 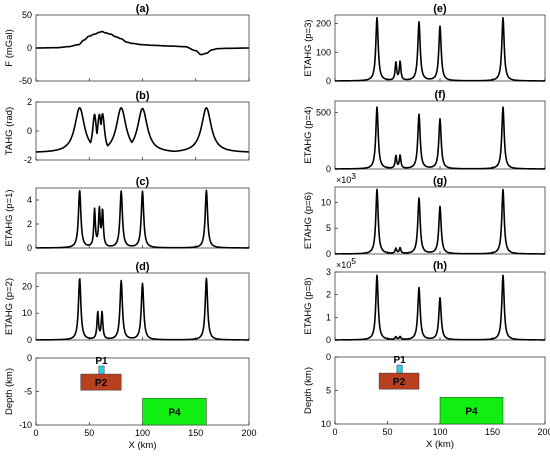 I want to click on exponent-power: 5, so click(x=353, y=261).